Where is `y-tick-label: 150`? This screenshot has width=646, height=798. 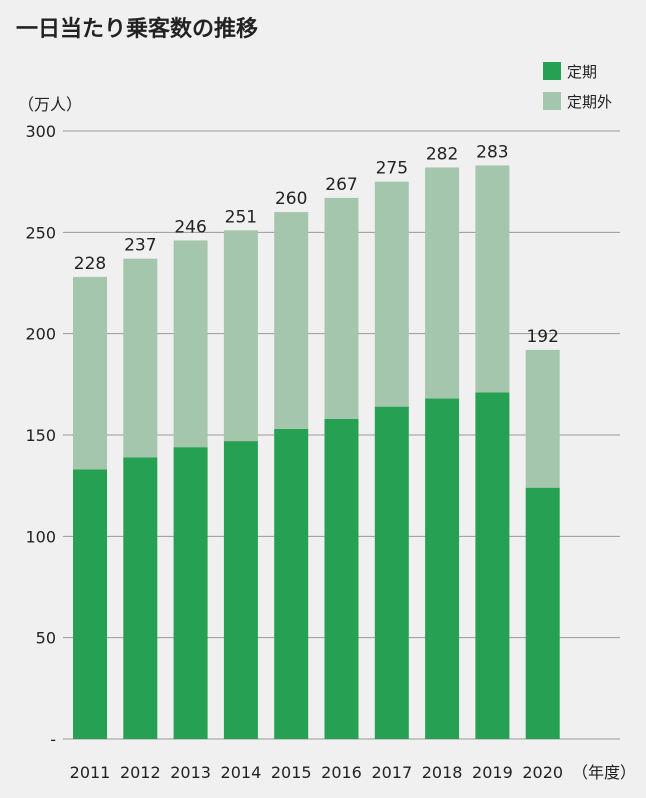 y-tick-label: 150 is located at coordinates (40, 435).